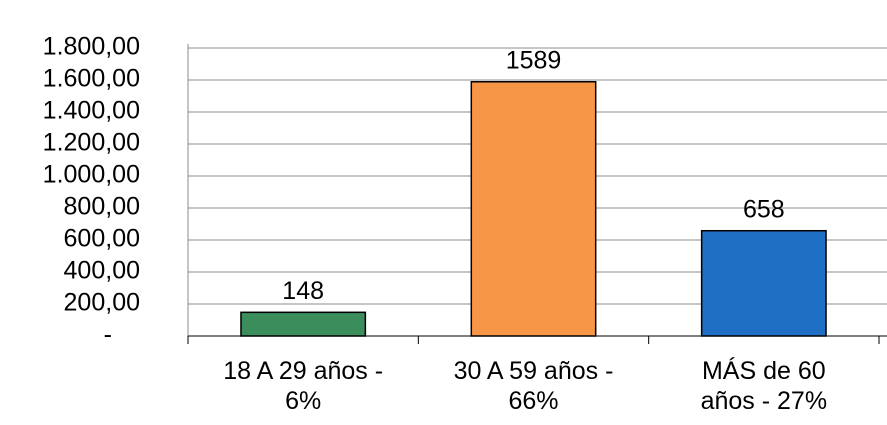 Image resolution: width=887 pixels, height=425 pixels. Describe the element at coordinates (533, 386) in the screenshot. I see `x-tick-label: 30 A 59 años - 66%` at that location.